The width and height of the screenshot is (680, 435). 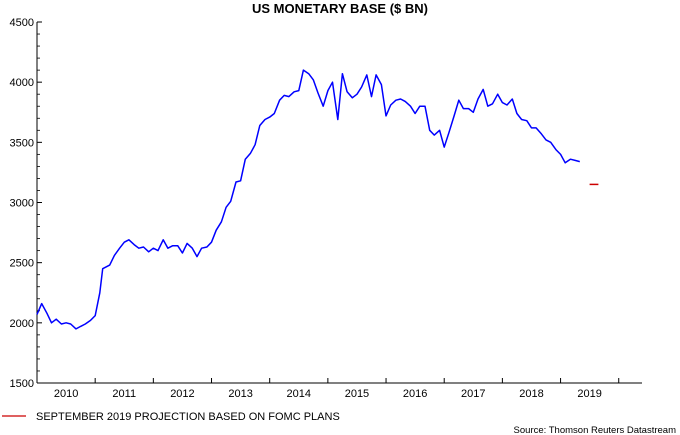 I want to click on y-tick-label: 2500, so click(x=22, y=264).